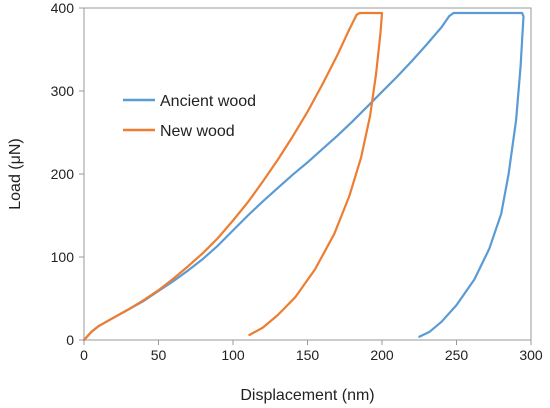  What do you see at coordinates (84, 355) in the screenshot?
I see `x-tick-label: 0` at bounding box center [84, 355].